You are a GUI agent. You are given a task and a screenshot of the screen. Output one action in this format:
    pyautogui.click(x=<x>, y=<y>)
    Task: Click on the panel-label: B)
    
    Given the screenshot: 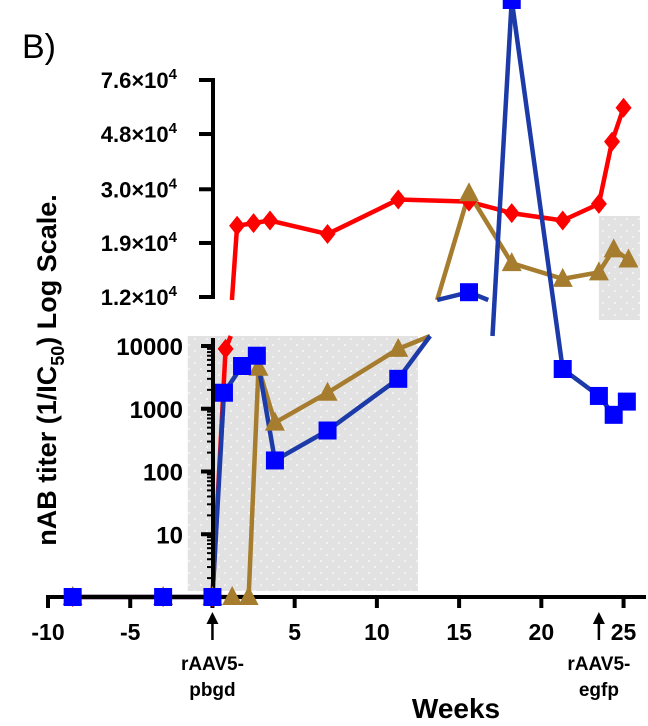 What is the action you would take?
    pyautogui.click(x=39, y=47)
    